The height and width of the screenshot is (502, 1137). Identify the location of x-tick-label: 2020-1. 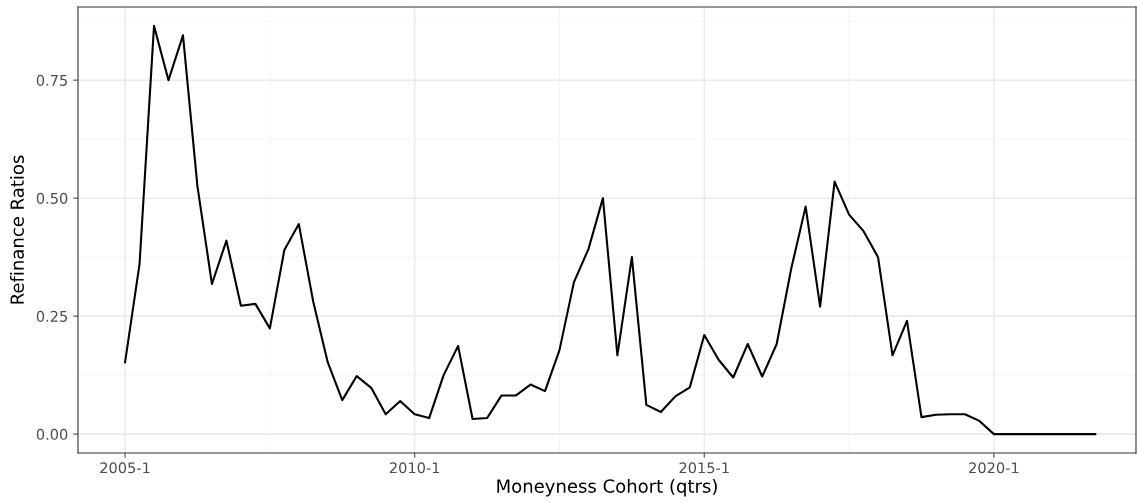
(994, 468).